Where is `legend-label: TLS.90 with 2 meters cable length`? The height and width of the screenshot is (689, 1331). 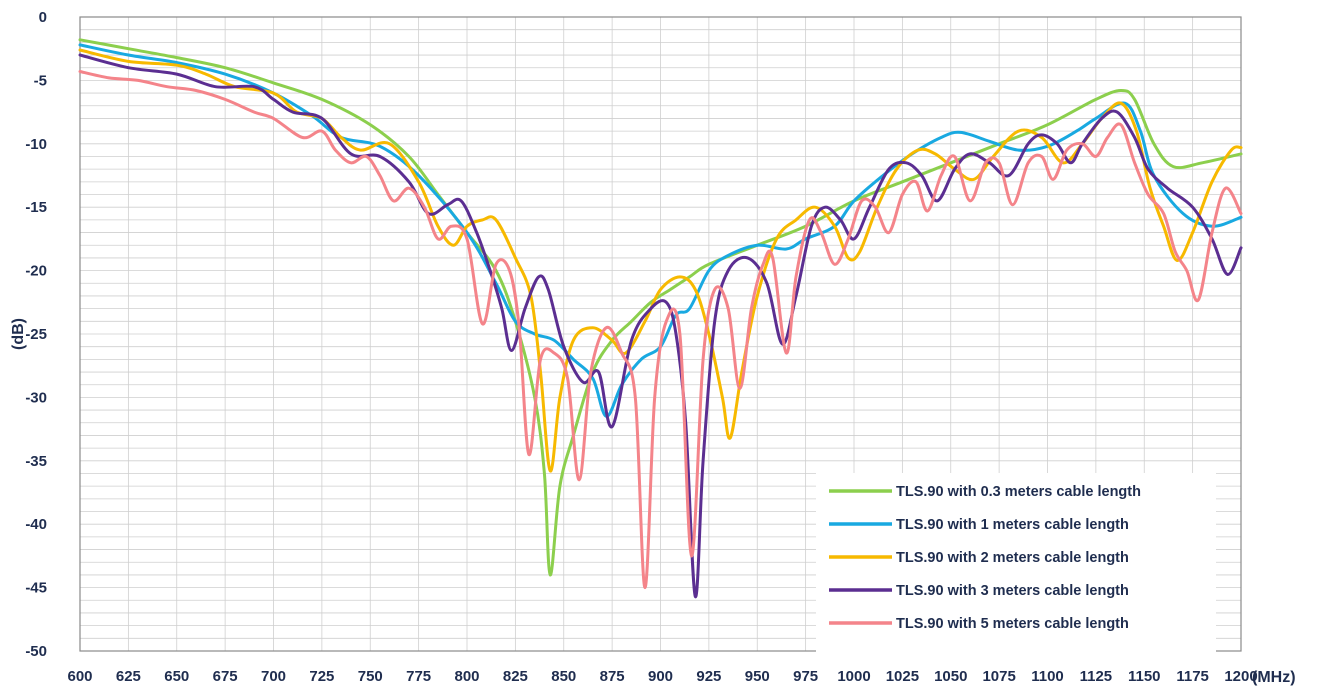 legend-label: TLS.90 with 2 meters cable length is located at coordinates (1012, 558).